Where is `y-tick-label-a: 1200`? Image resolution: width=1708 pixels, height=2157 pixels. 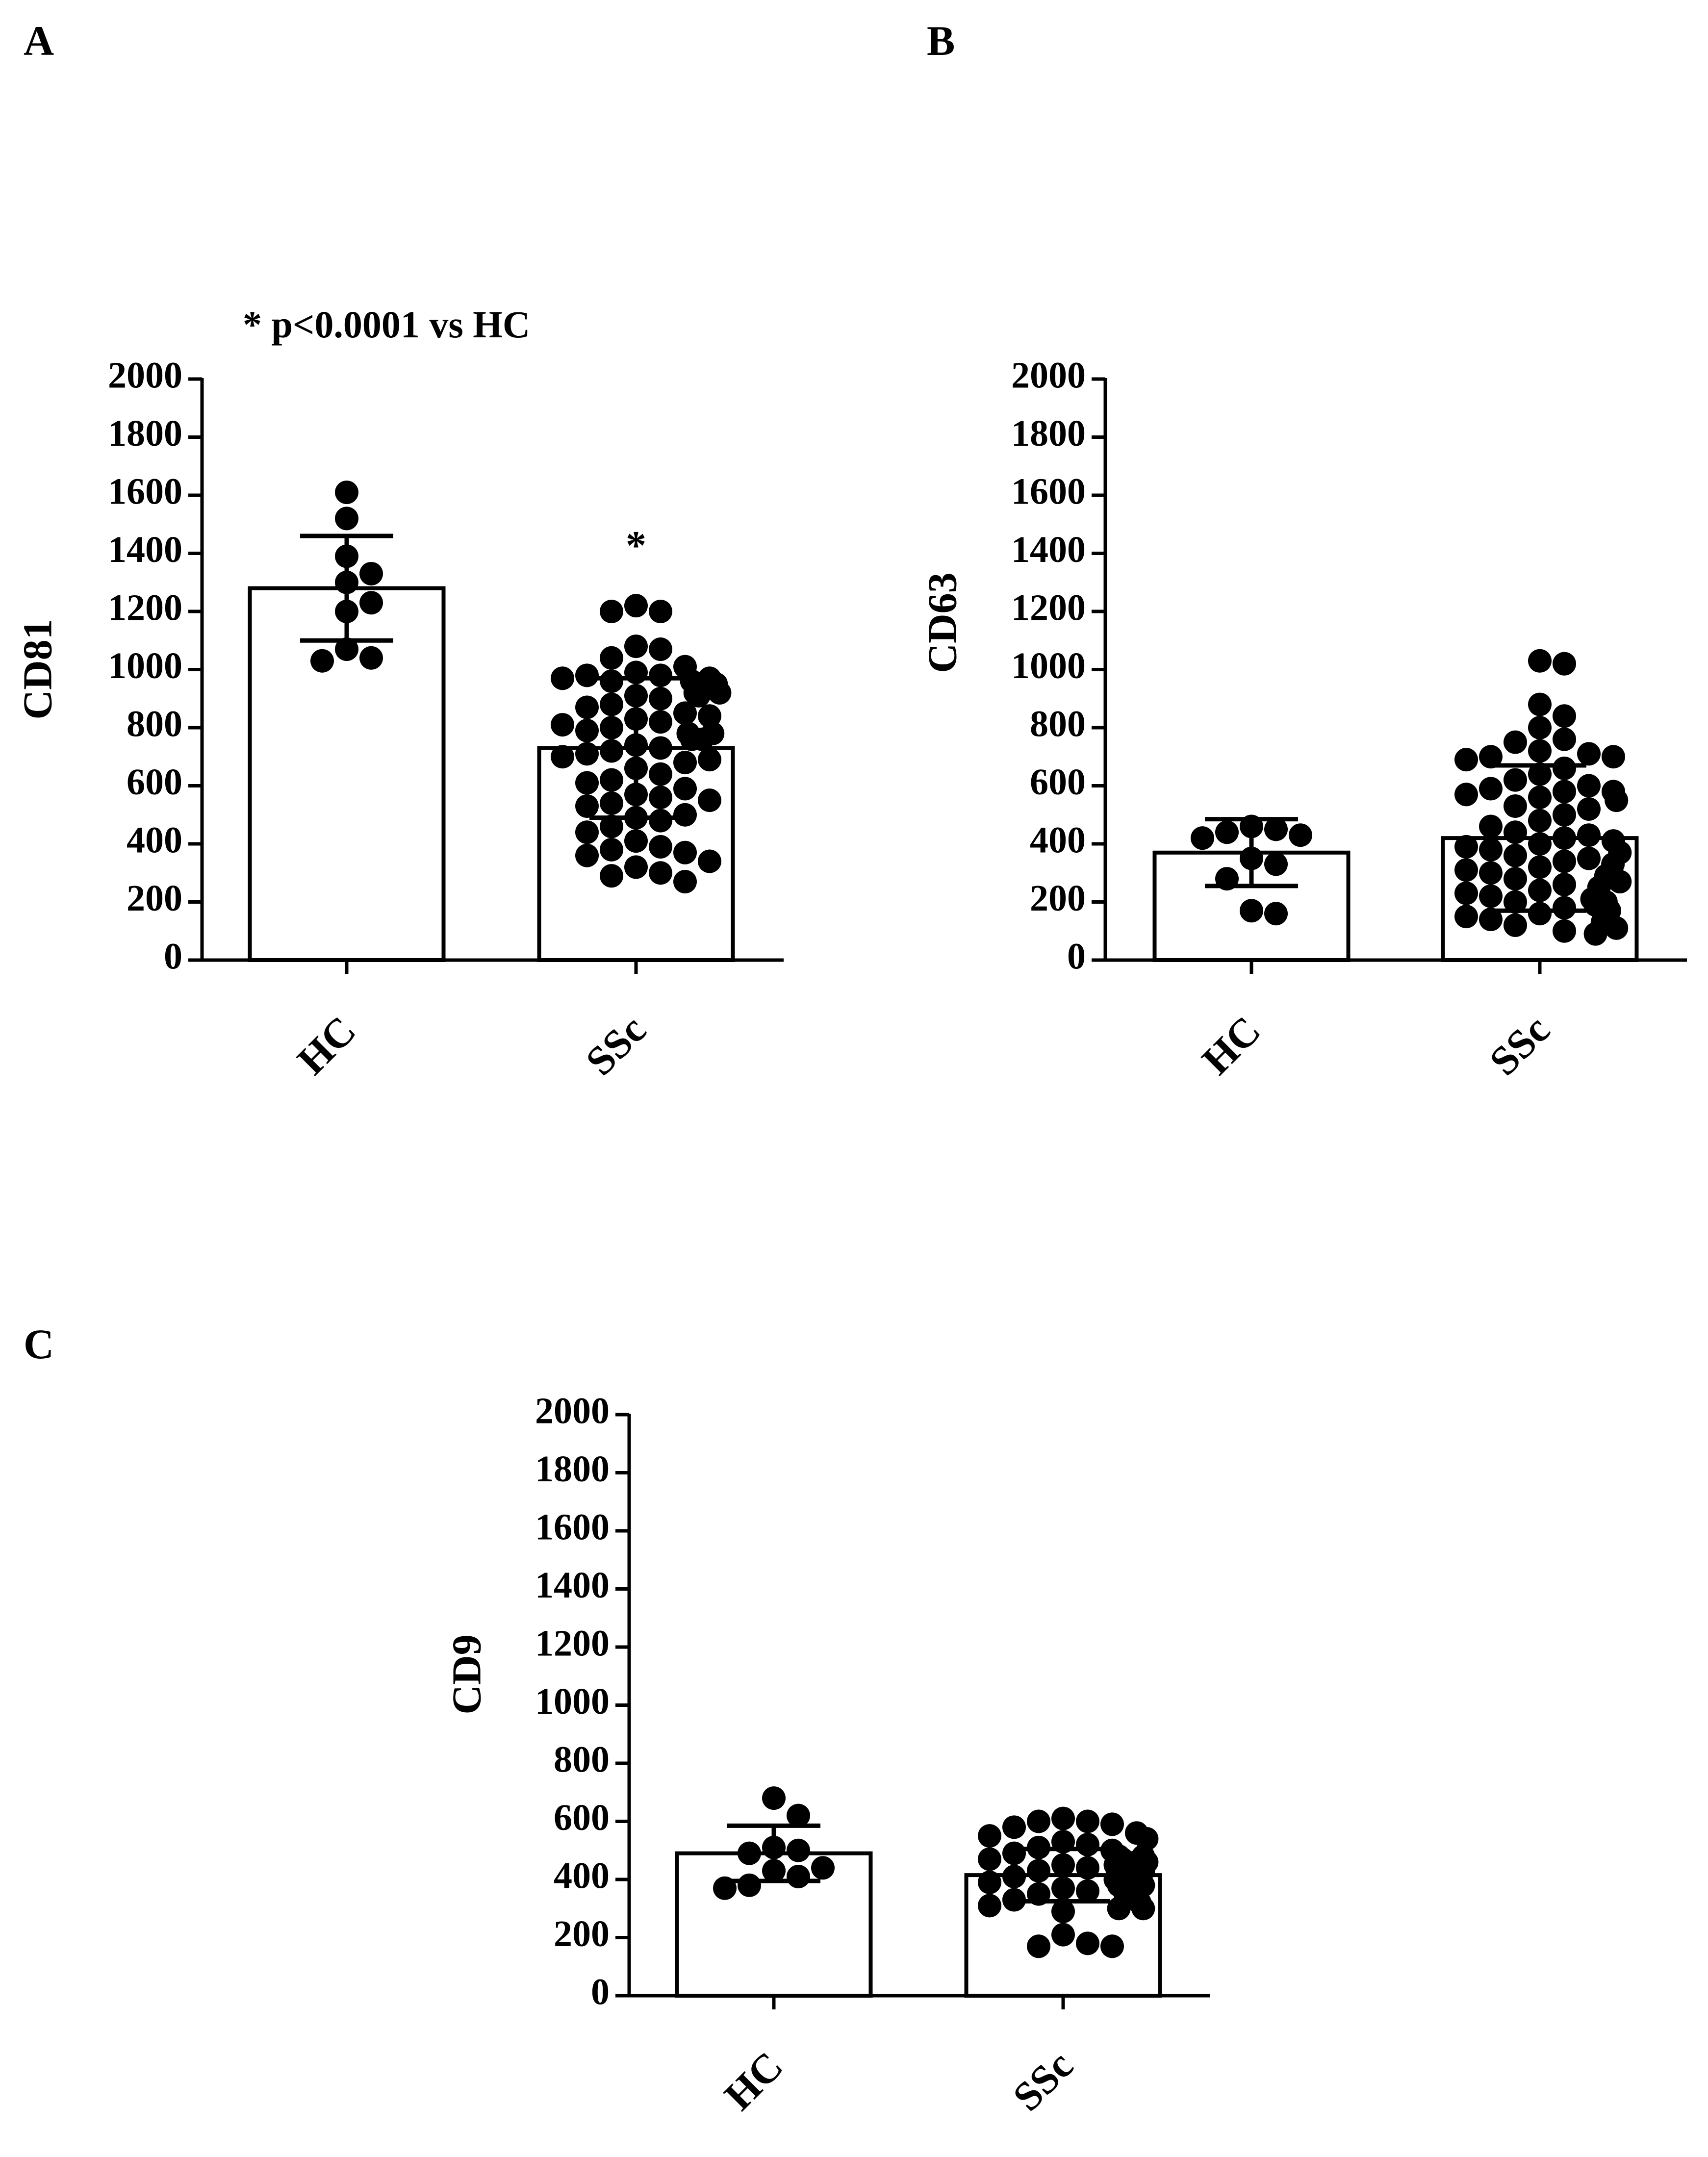
y-tick-label-a: 1200 is located at coordinates (145, 608).